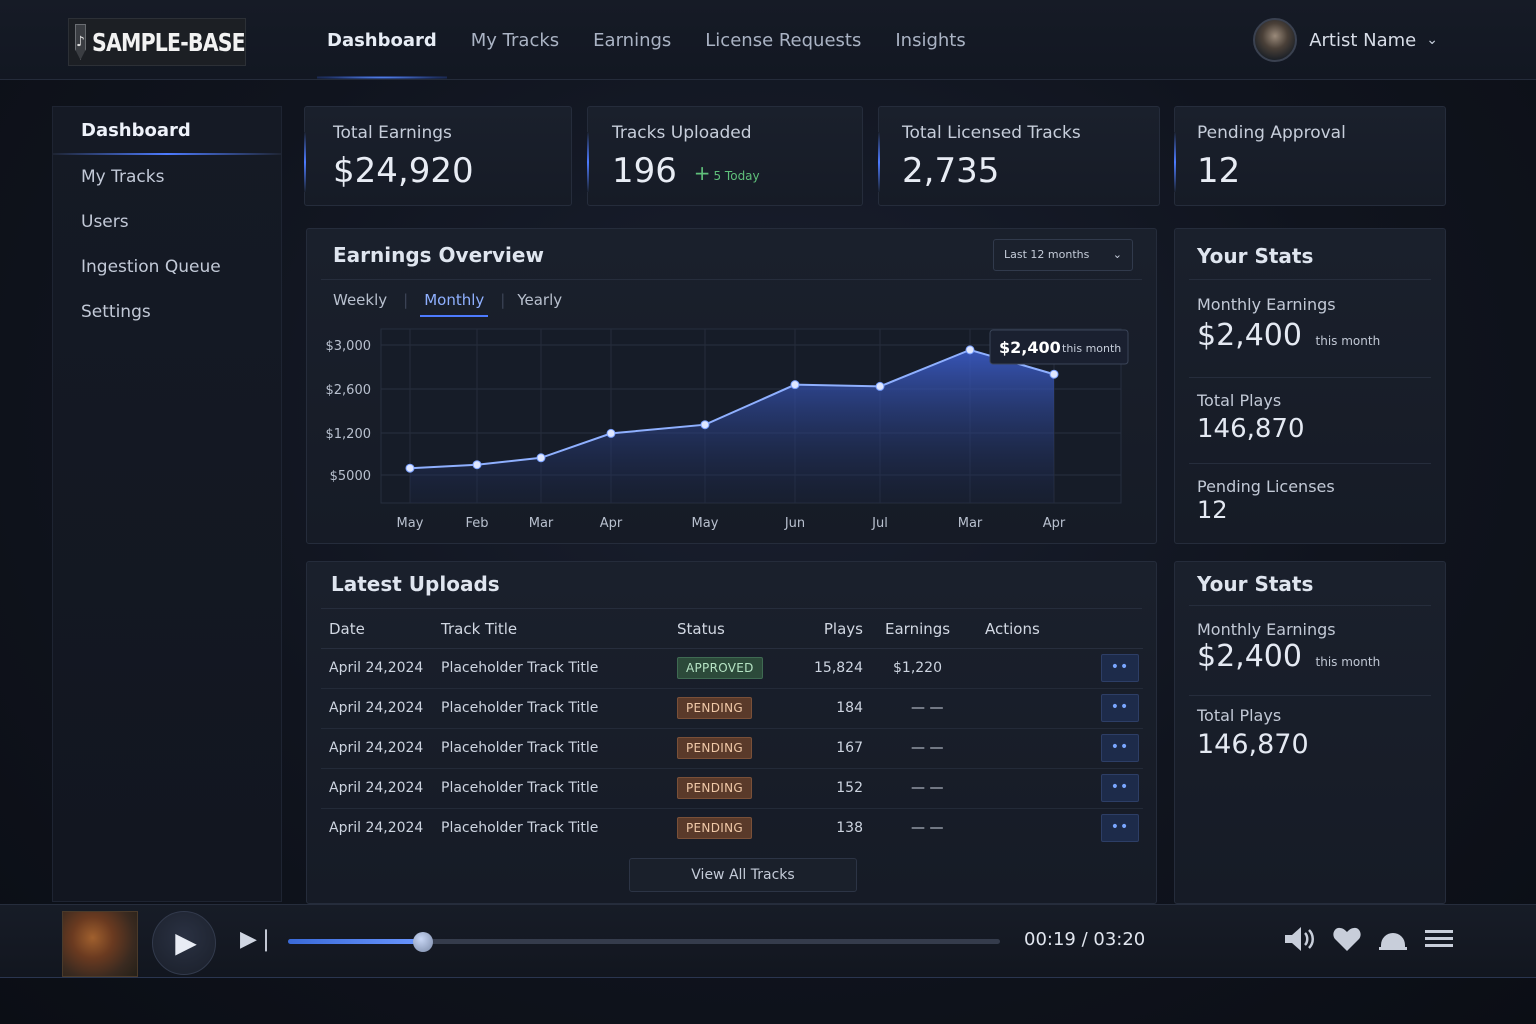 This screenshot has height=1024, width=1536. Describe the element at coordinates (559, 629) in the screenshot. I see `column-track-title: Track Title` at that location.